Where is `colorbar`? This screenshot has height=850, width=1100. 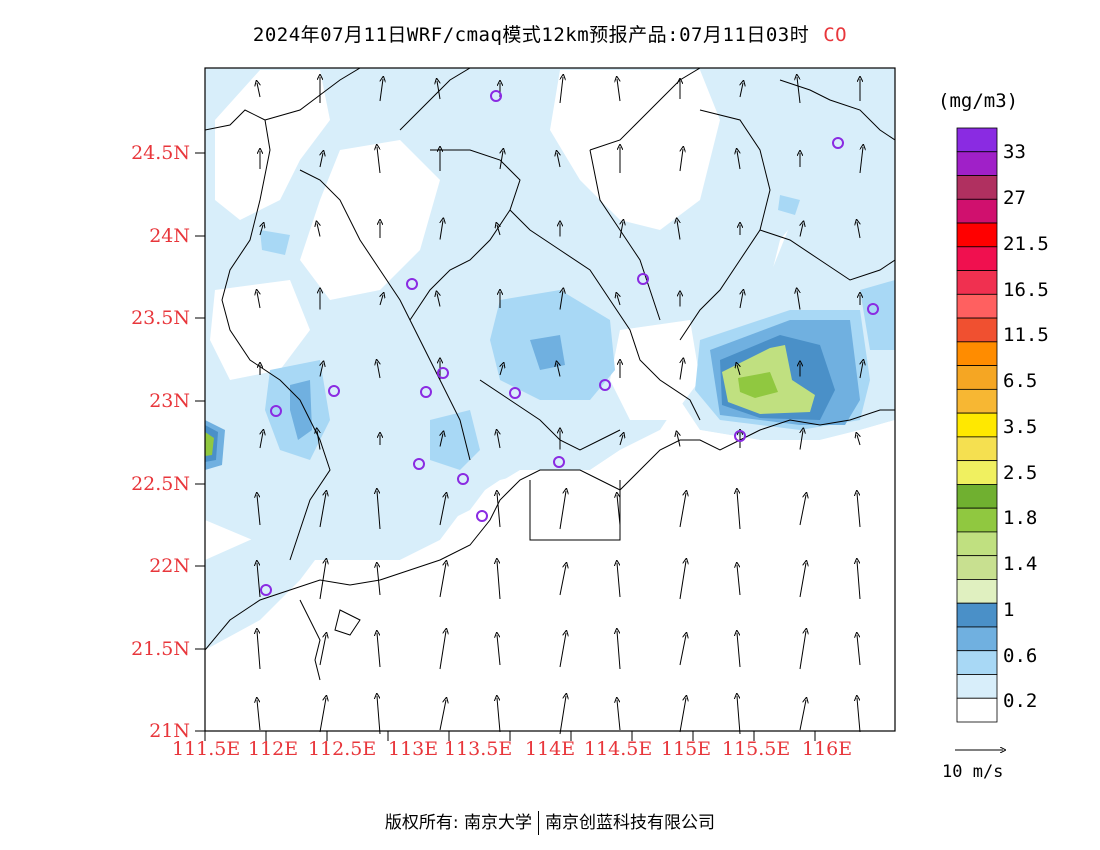 colorbar is located at coordinates (977, 425).